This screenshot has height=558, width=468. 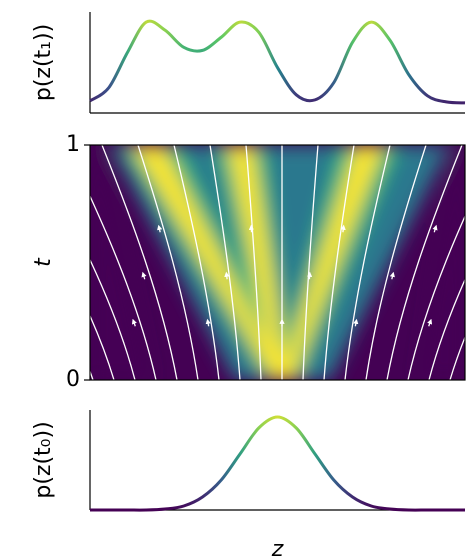 What do you see at coordinates (43, 62) in the screenshot?
I see `y-axis-label: p(z(t₁))` at bounding box center [43, 62].